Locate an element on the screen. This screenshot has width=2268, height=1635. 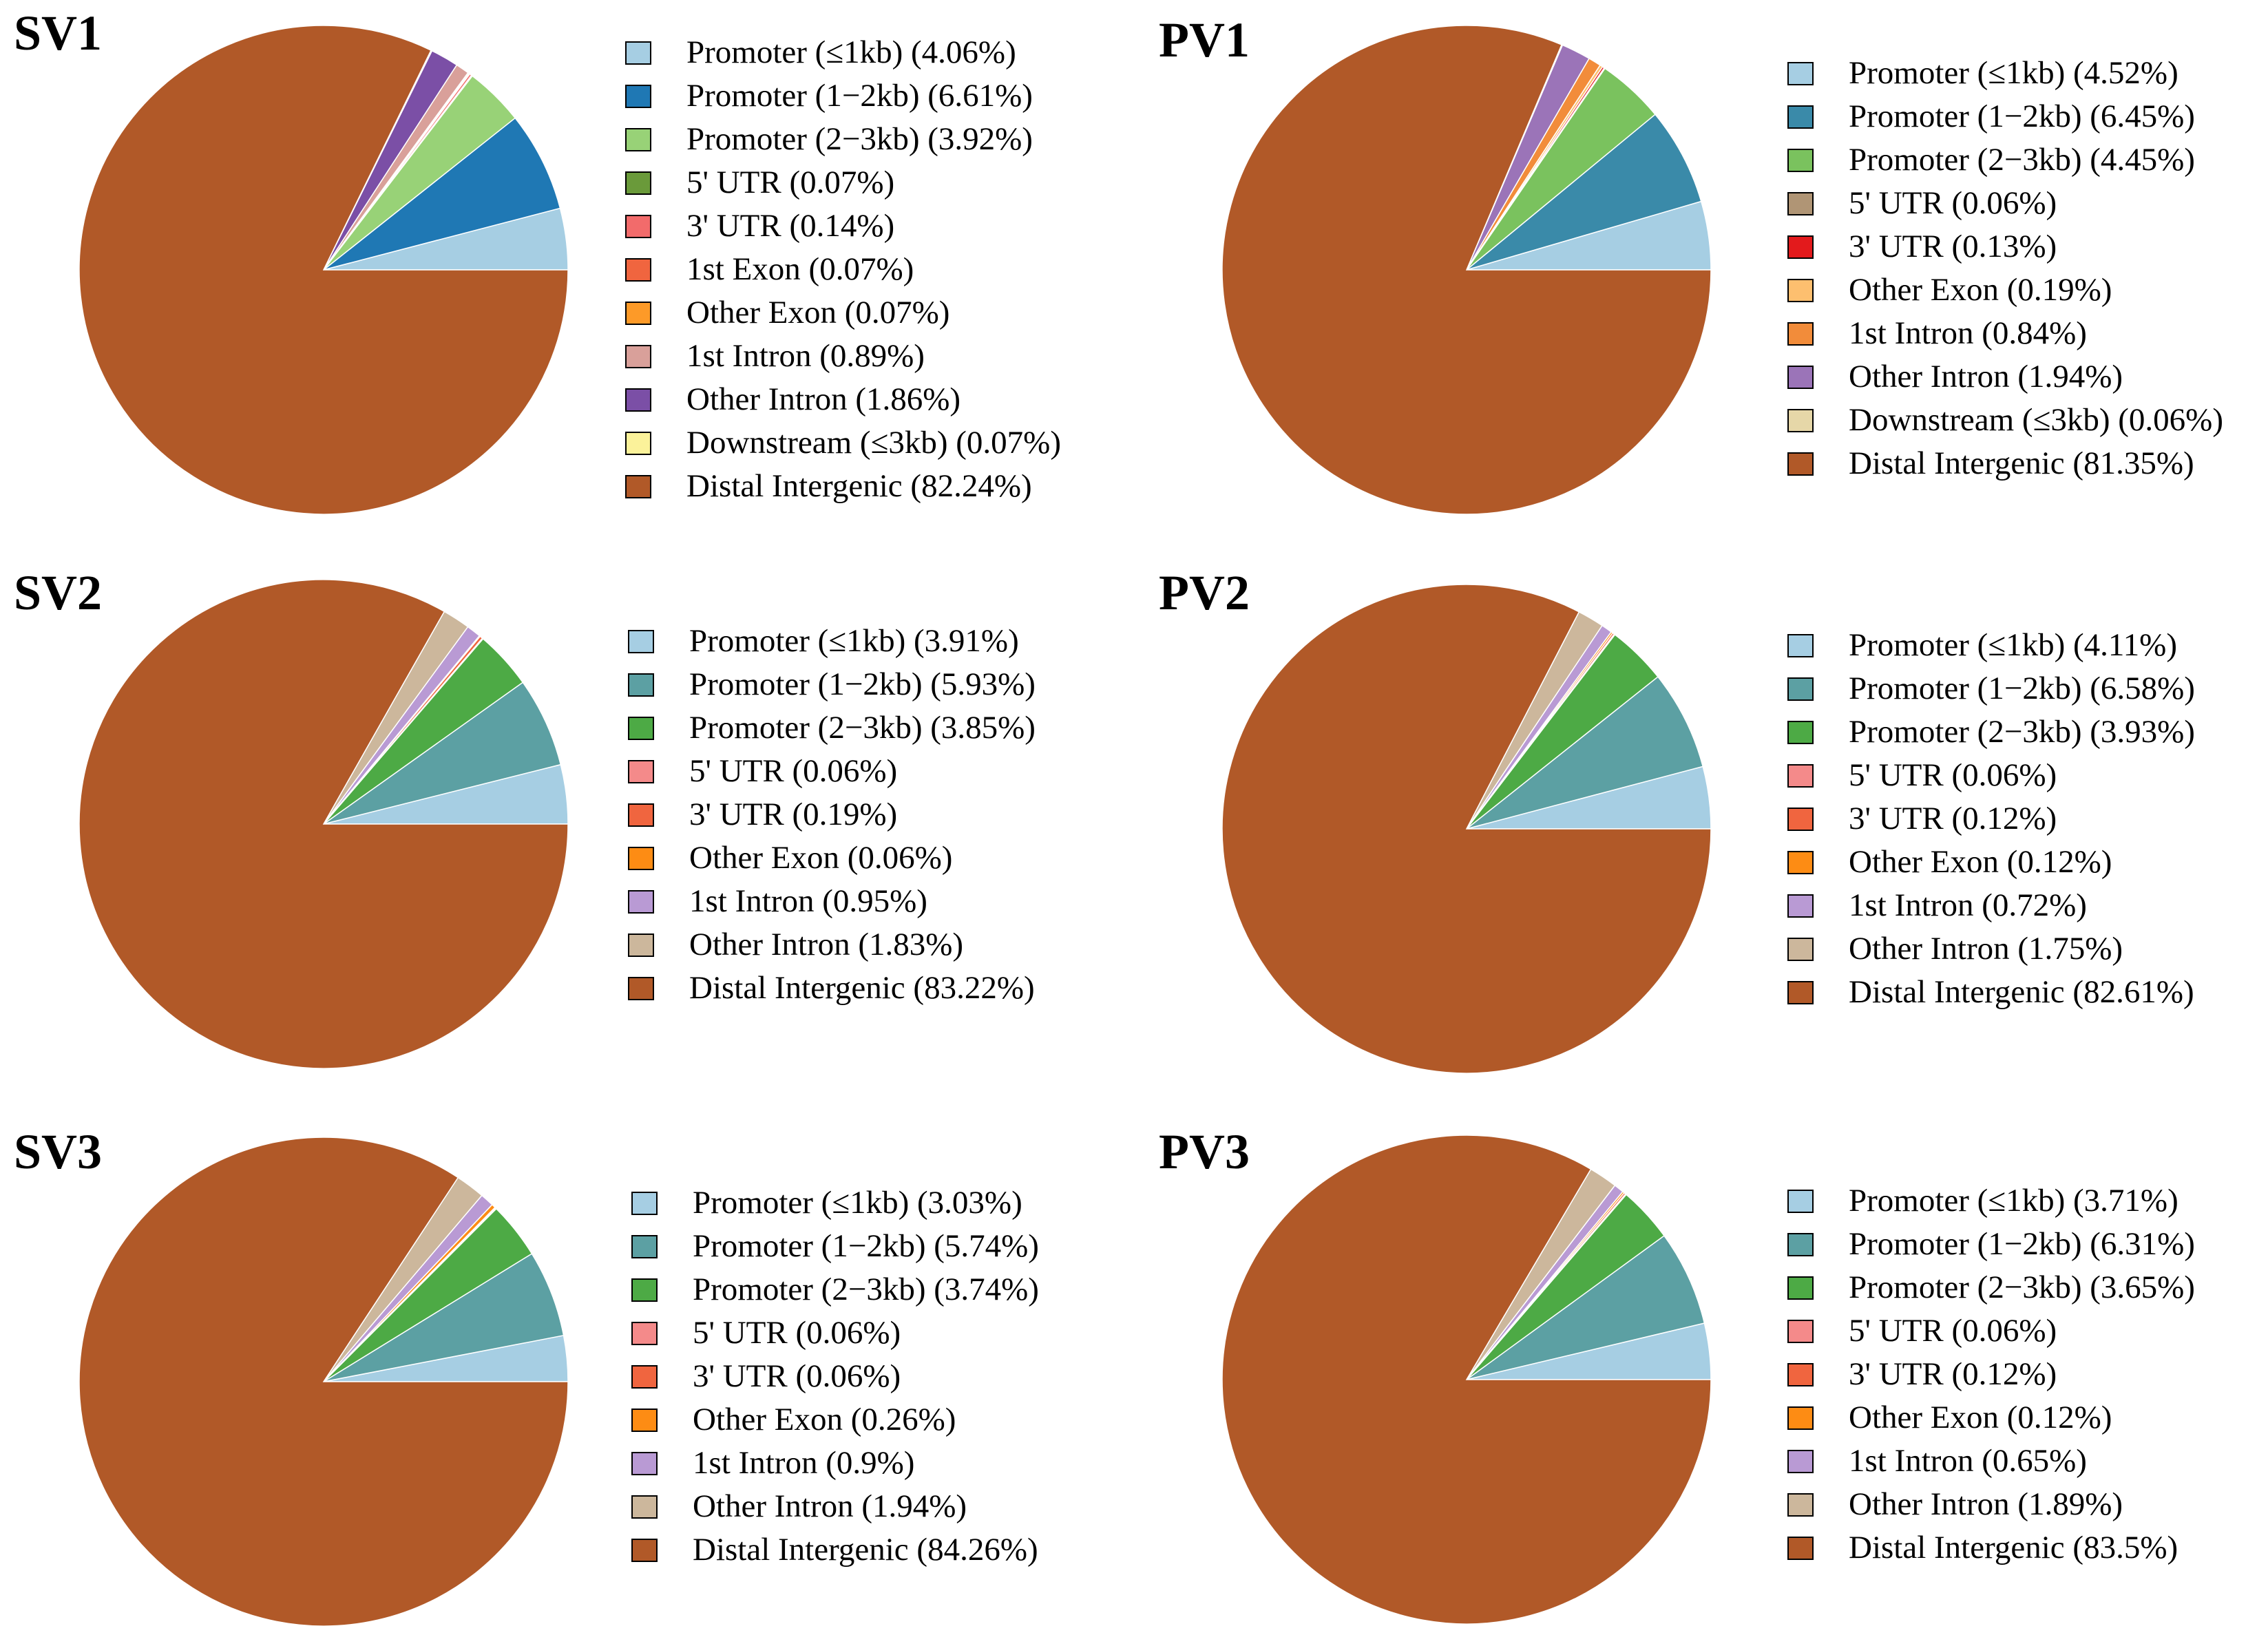
legend-label: Promoter (≤1kb) (3.03%) is located at coordinates (857, 1203).